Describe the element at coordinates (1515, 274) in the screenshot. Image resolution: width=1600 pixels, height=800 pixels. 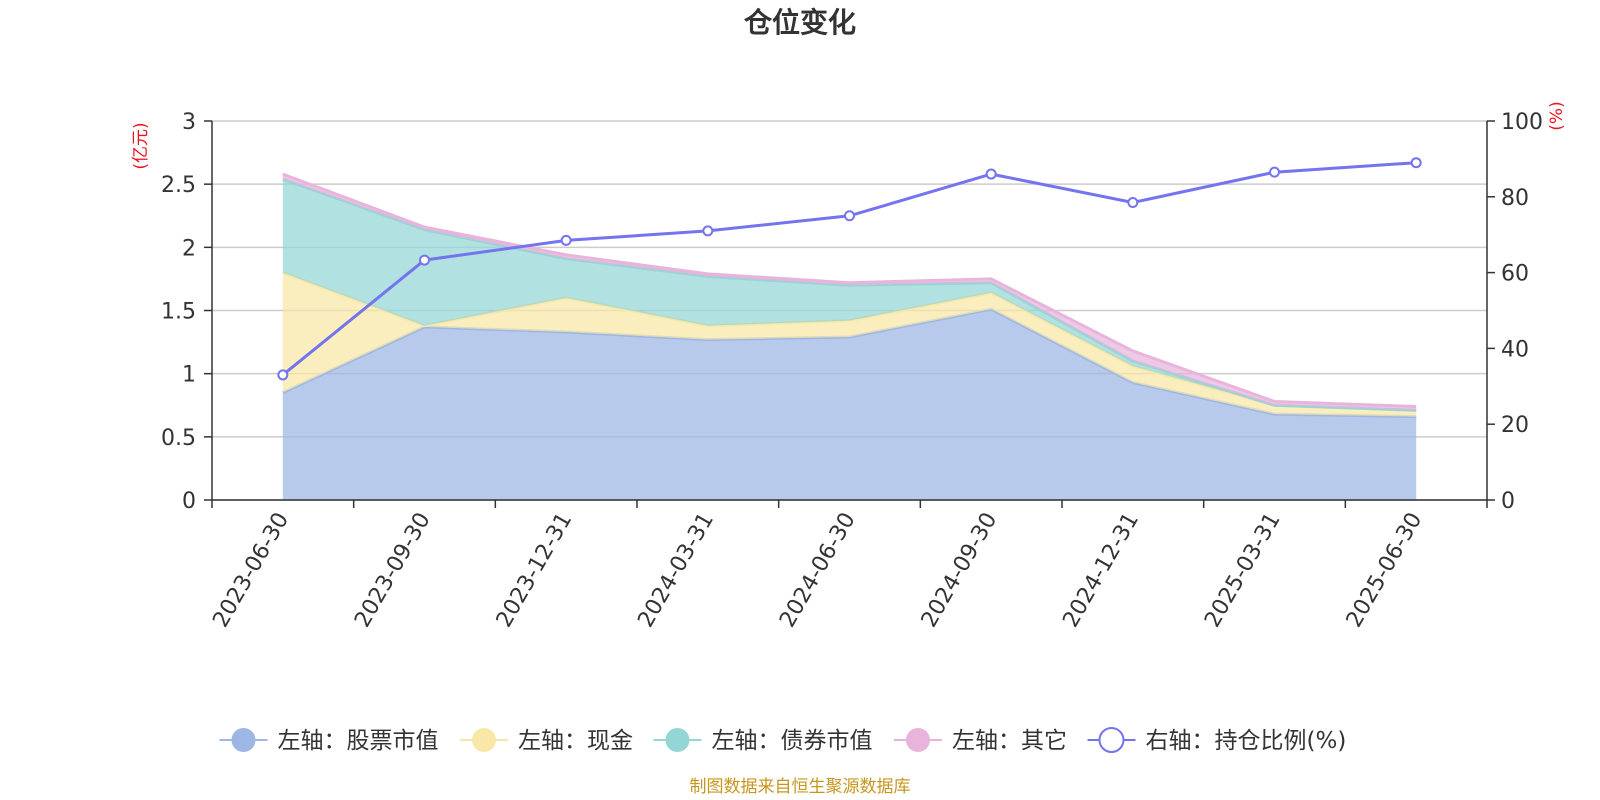
I see `right-tick-label: 60` at that location.